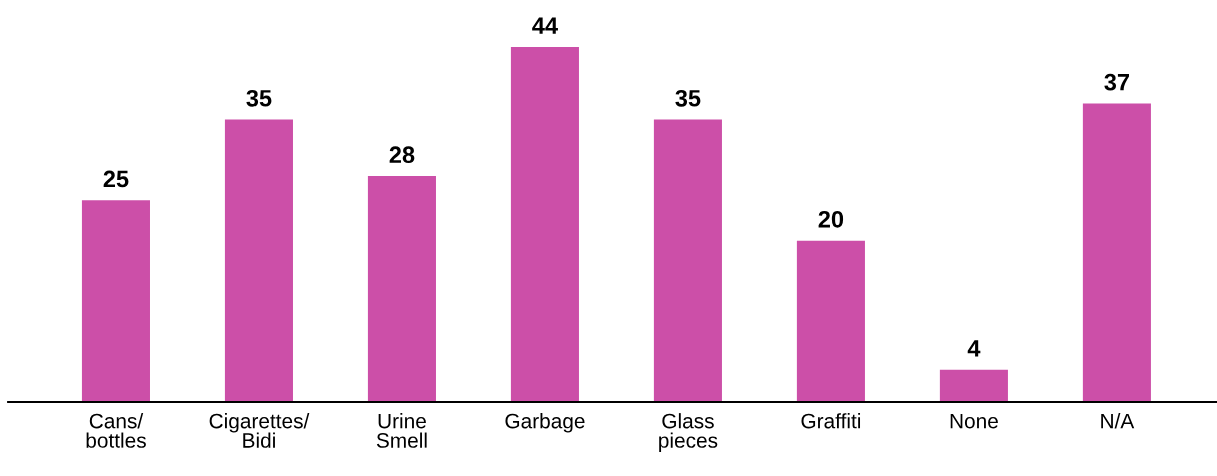  I want to click on x-tick-label: Urine Smell, so click(401, 430).